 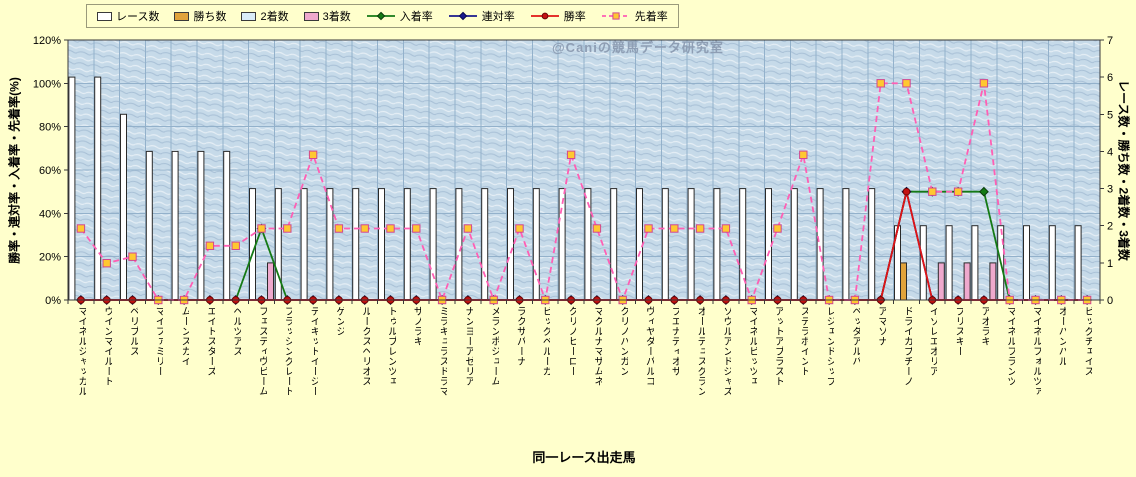 I want to click on watermark-text: @Caniの競馬データ研究室, so click(x=638, y=47).